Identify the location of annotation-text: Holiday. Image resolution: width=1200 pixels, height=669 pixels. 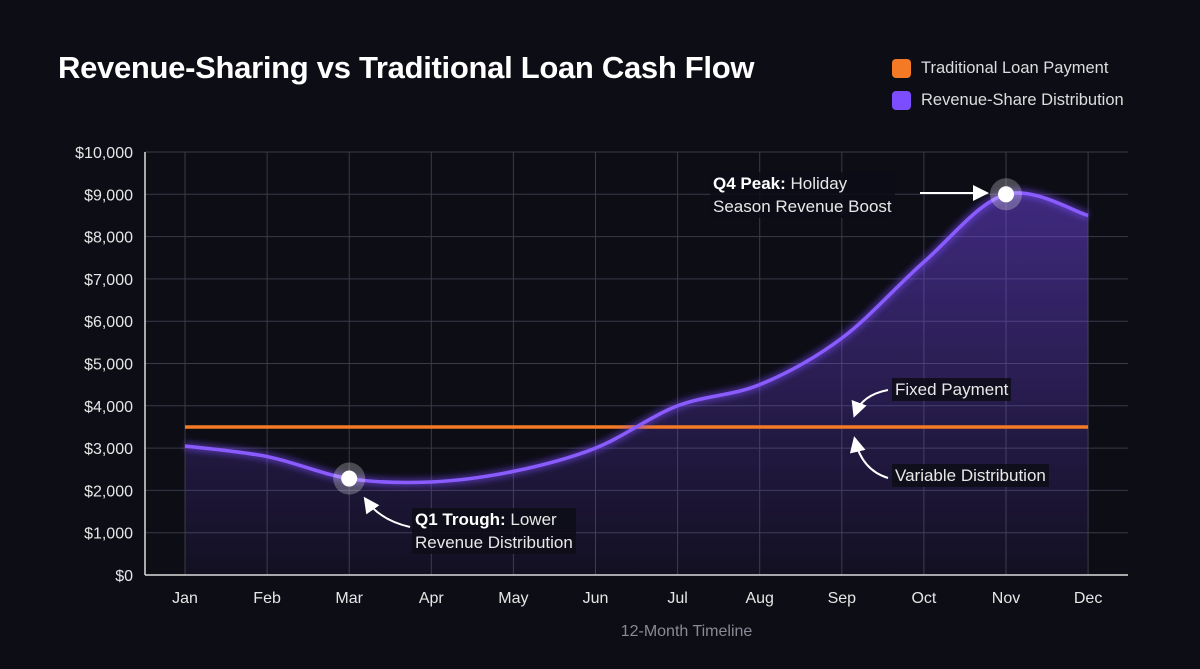
(816, 183).